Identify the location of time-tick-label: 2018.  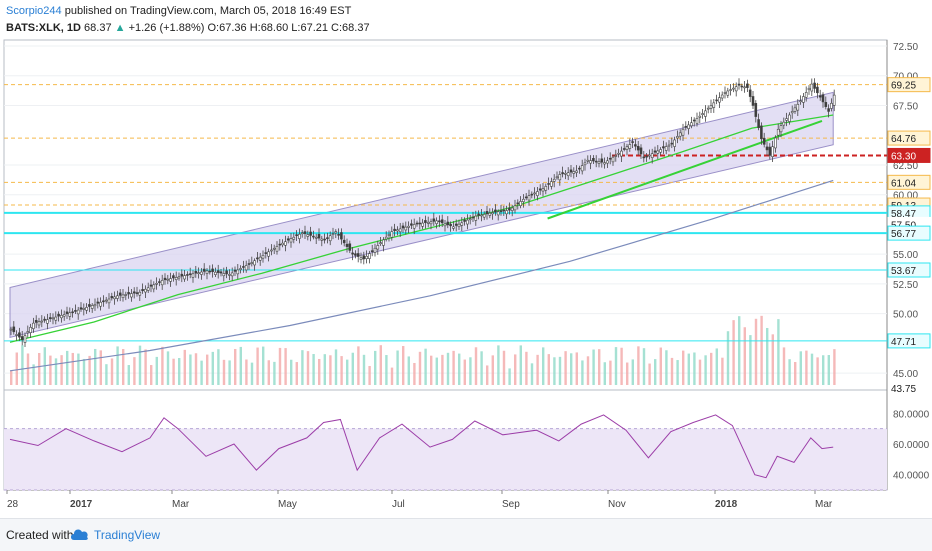
(726, 504).